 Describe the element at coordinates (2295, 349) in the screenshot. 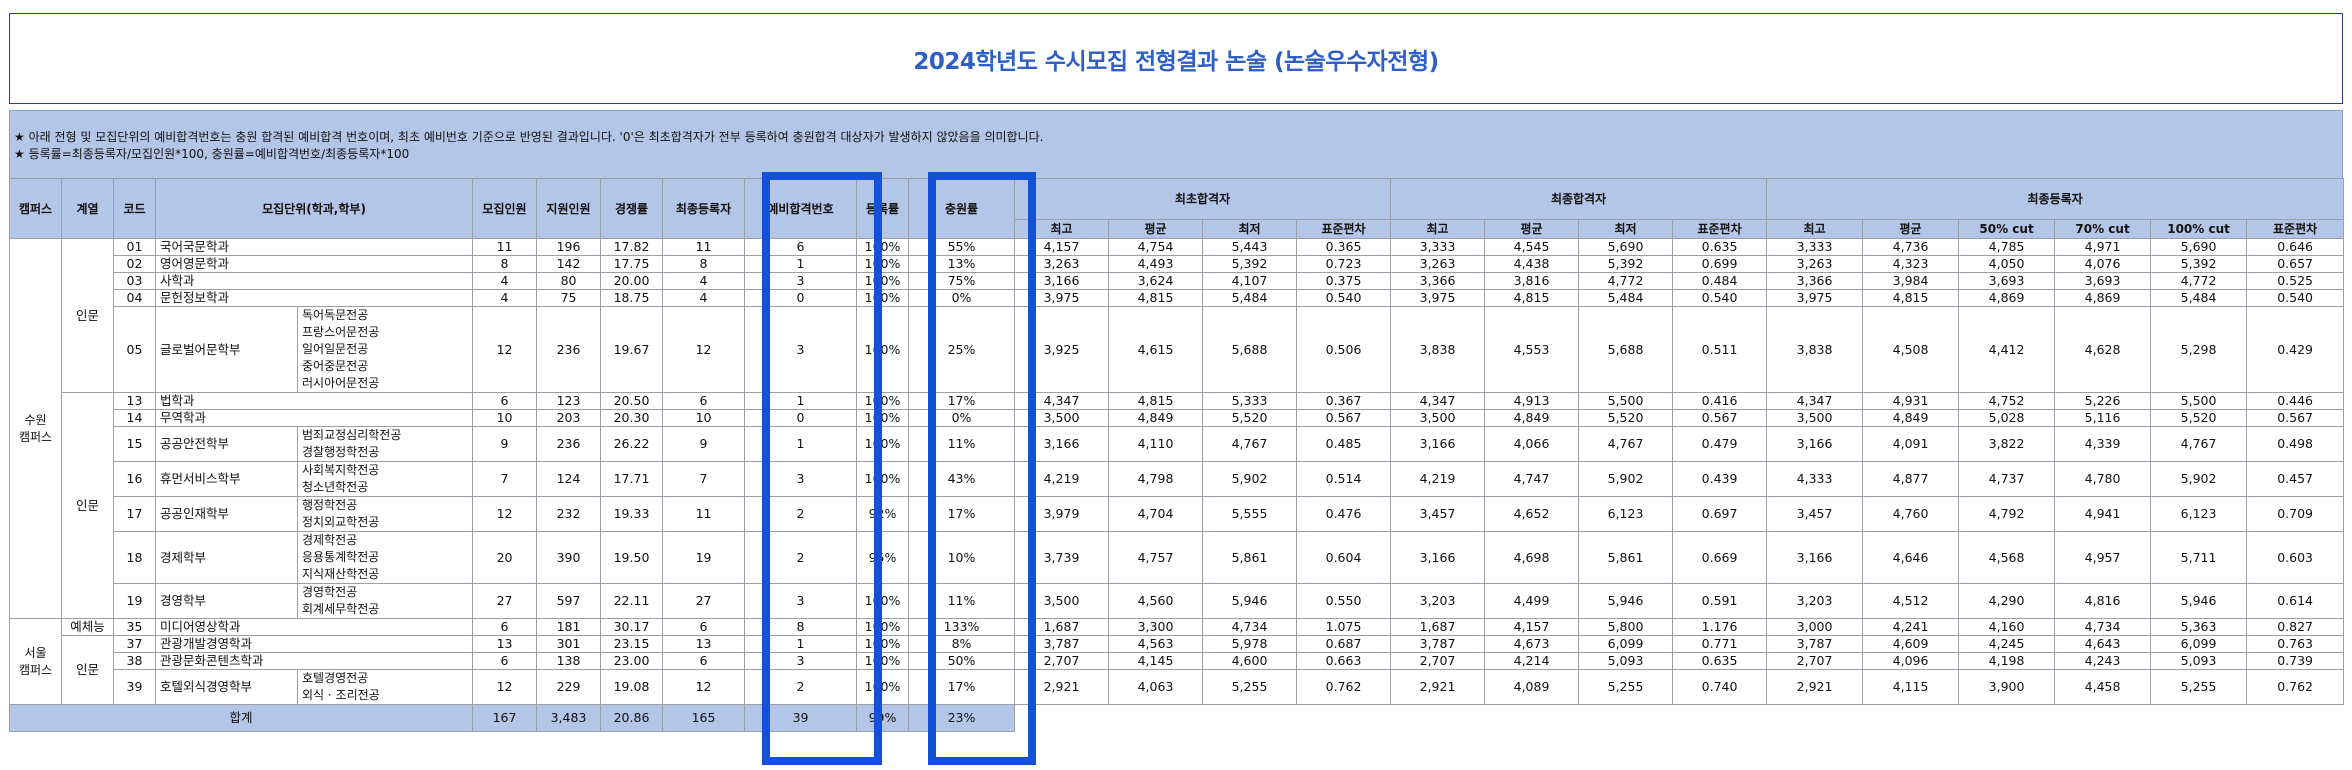

I see `enrolled-score-cell: 0.429` at that location.